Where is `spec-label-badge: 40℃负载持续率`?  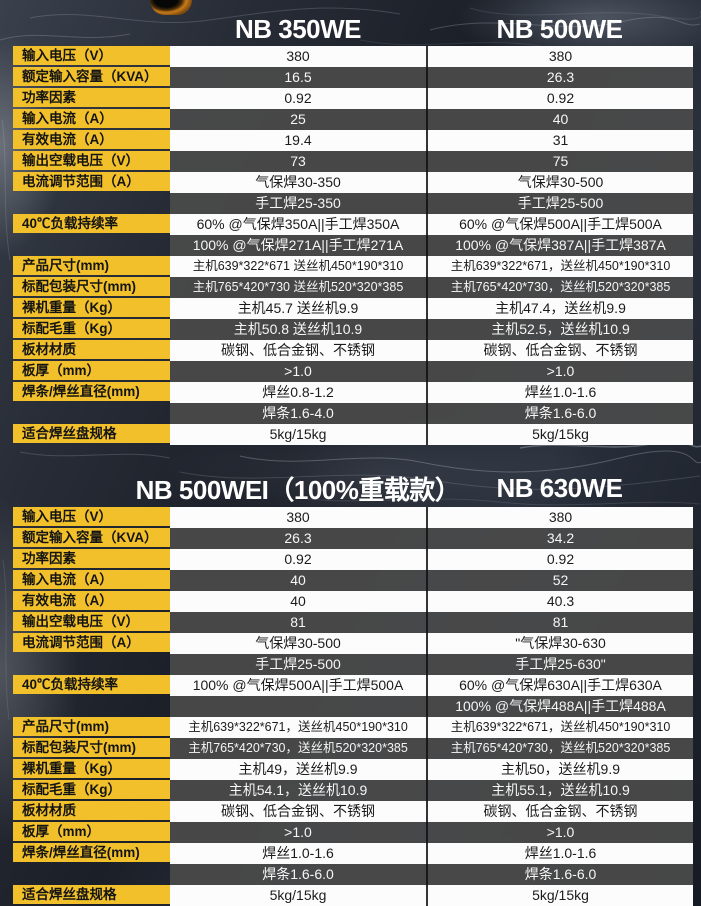 spec-label-badge: 40℃负载持续率 is located at coordinates (91, 223).